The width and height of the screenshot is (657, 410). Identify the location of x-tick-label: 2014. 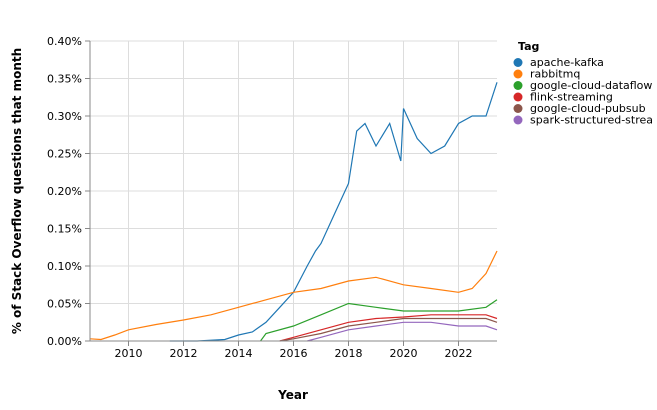
(239, 353).